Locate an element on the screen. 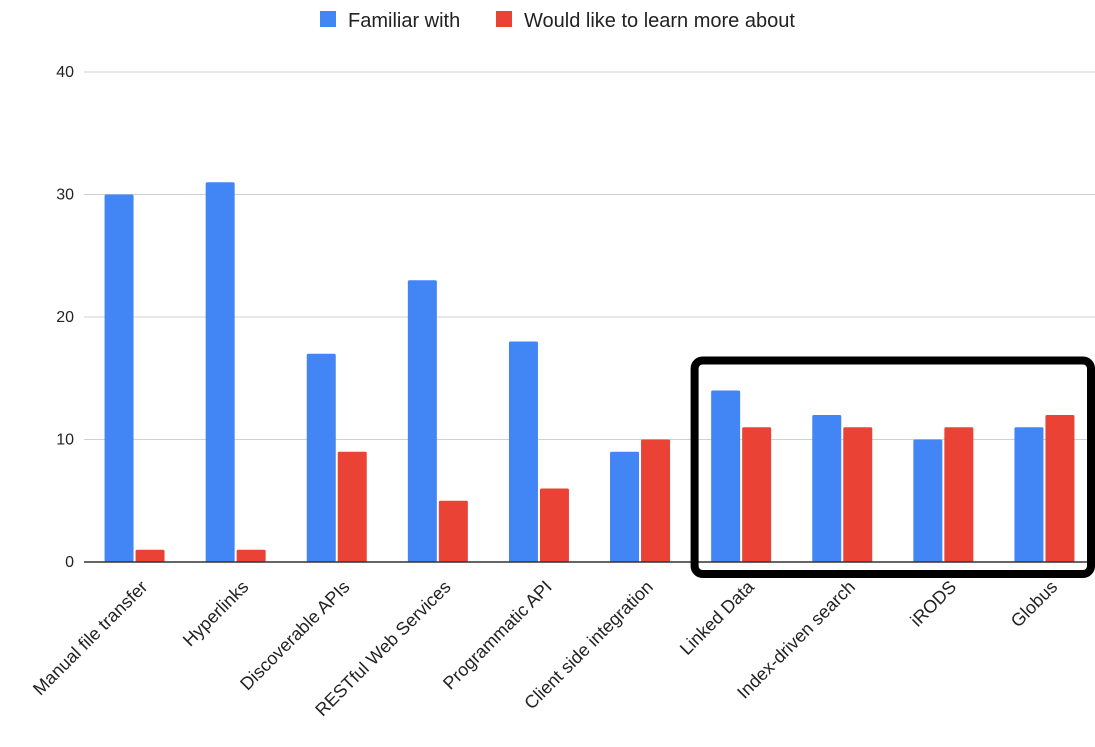 The width and height of the screenshot is (1095, 747). y-tick-label: 40 is located at coordinates (65, 72).